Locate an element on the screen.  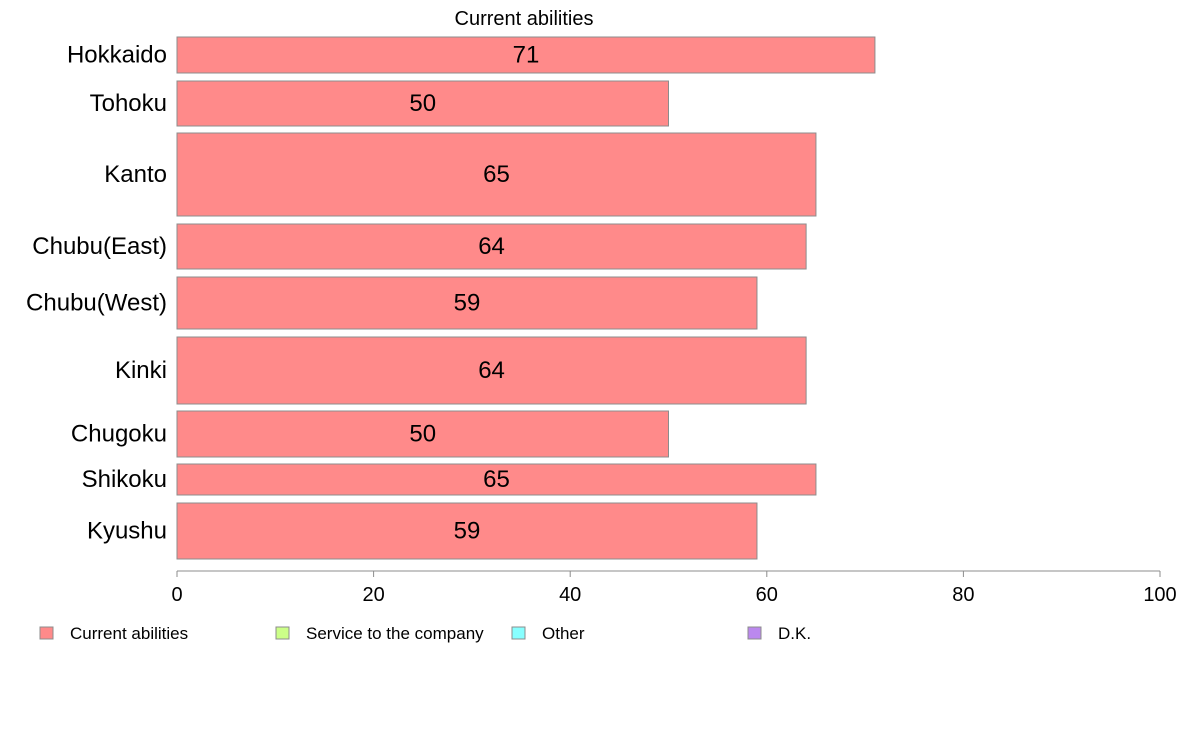
bar-shikoku is located at coordinates (496, 479).